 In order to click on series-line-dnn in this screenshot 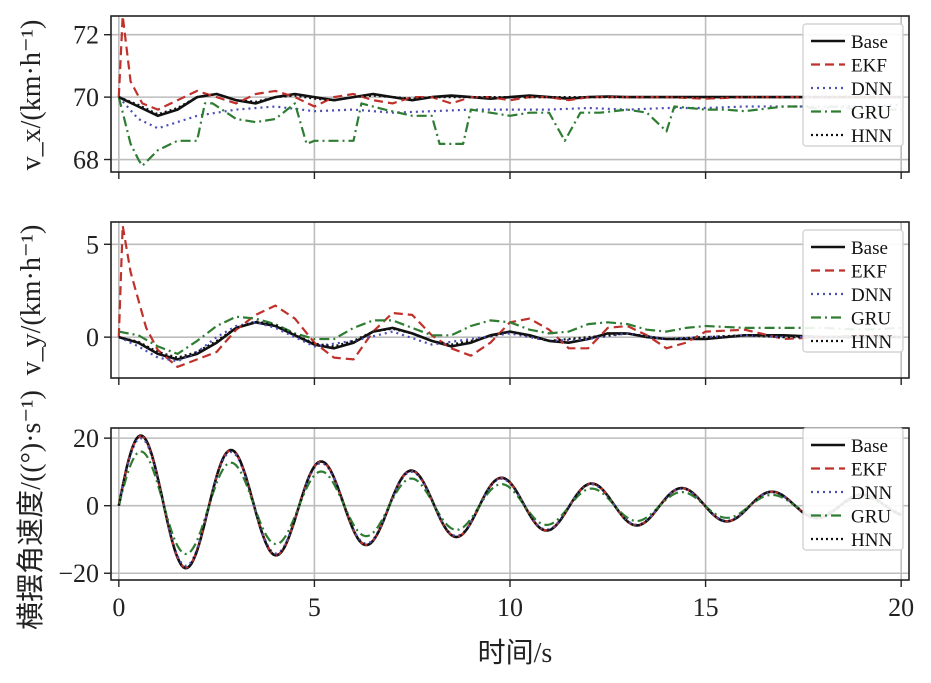, I will do `click(510, 342)`.